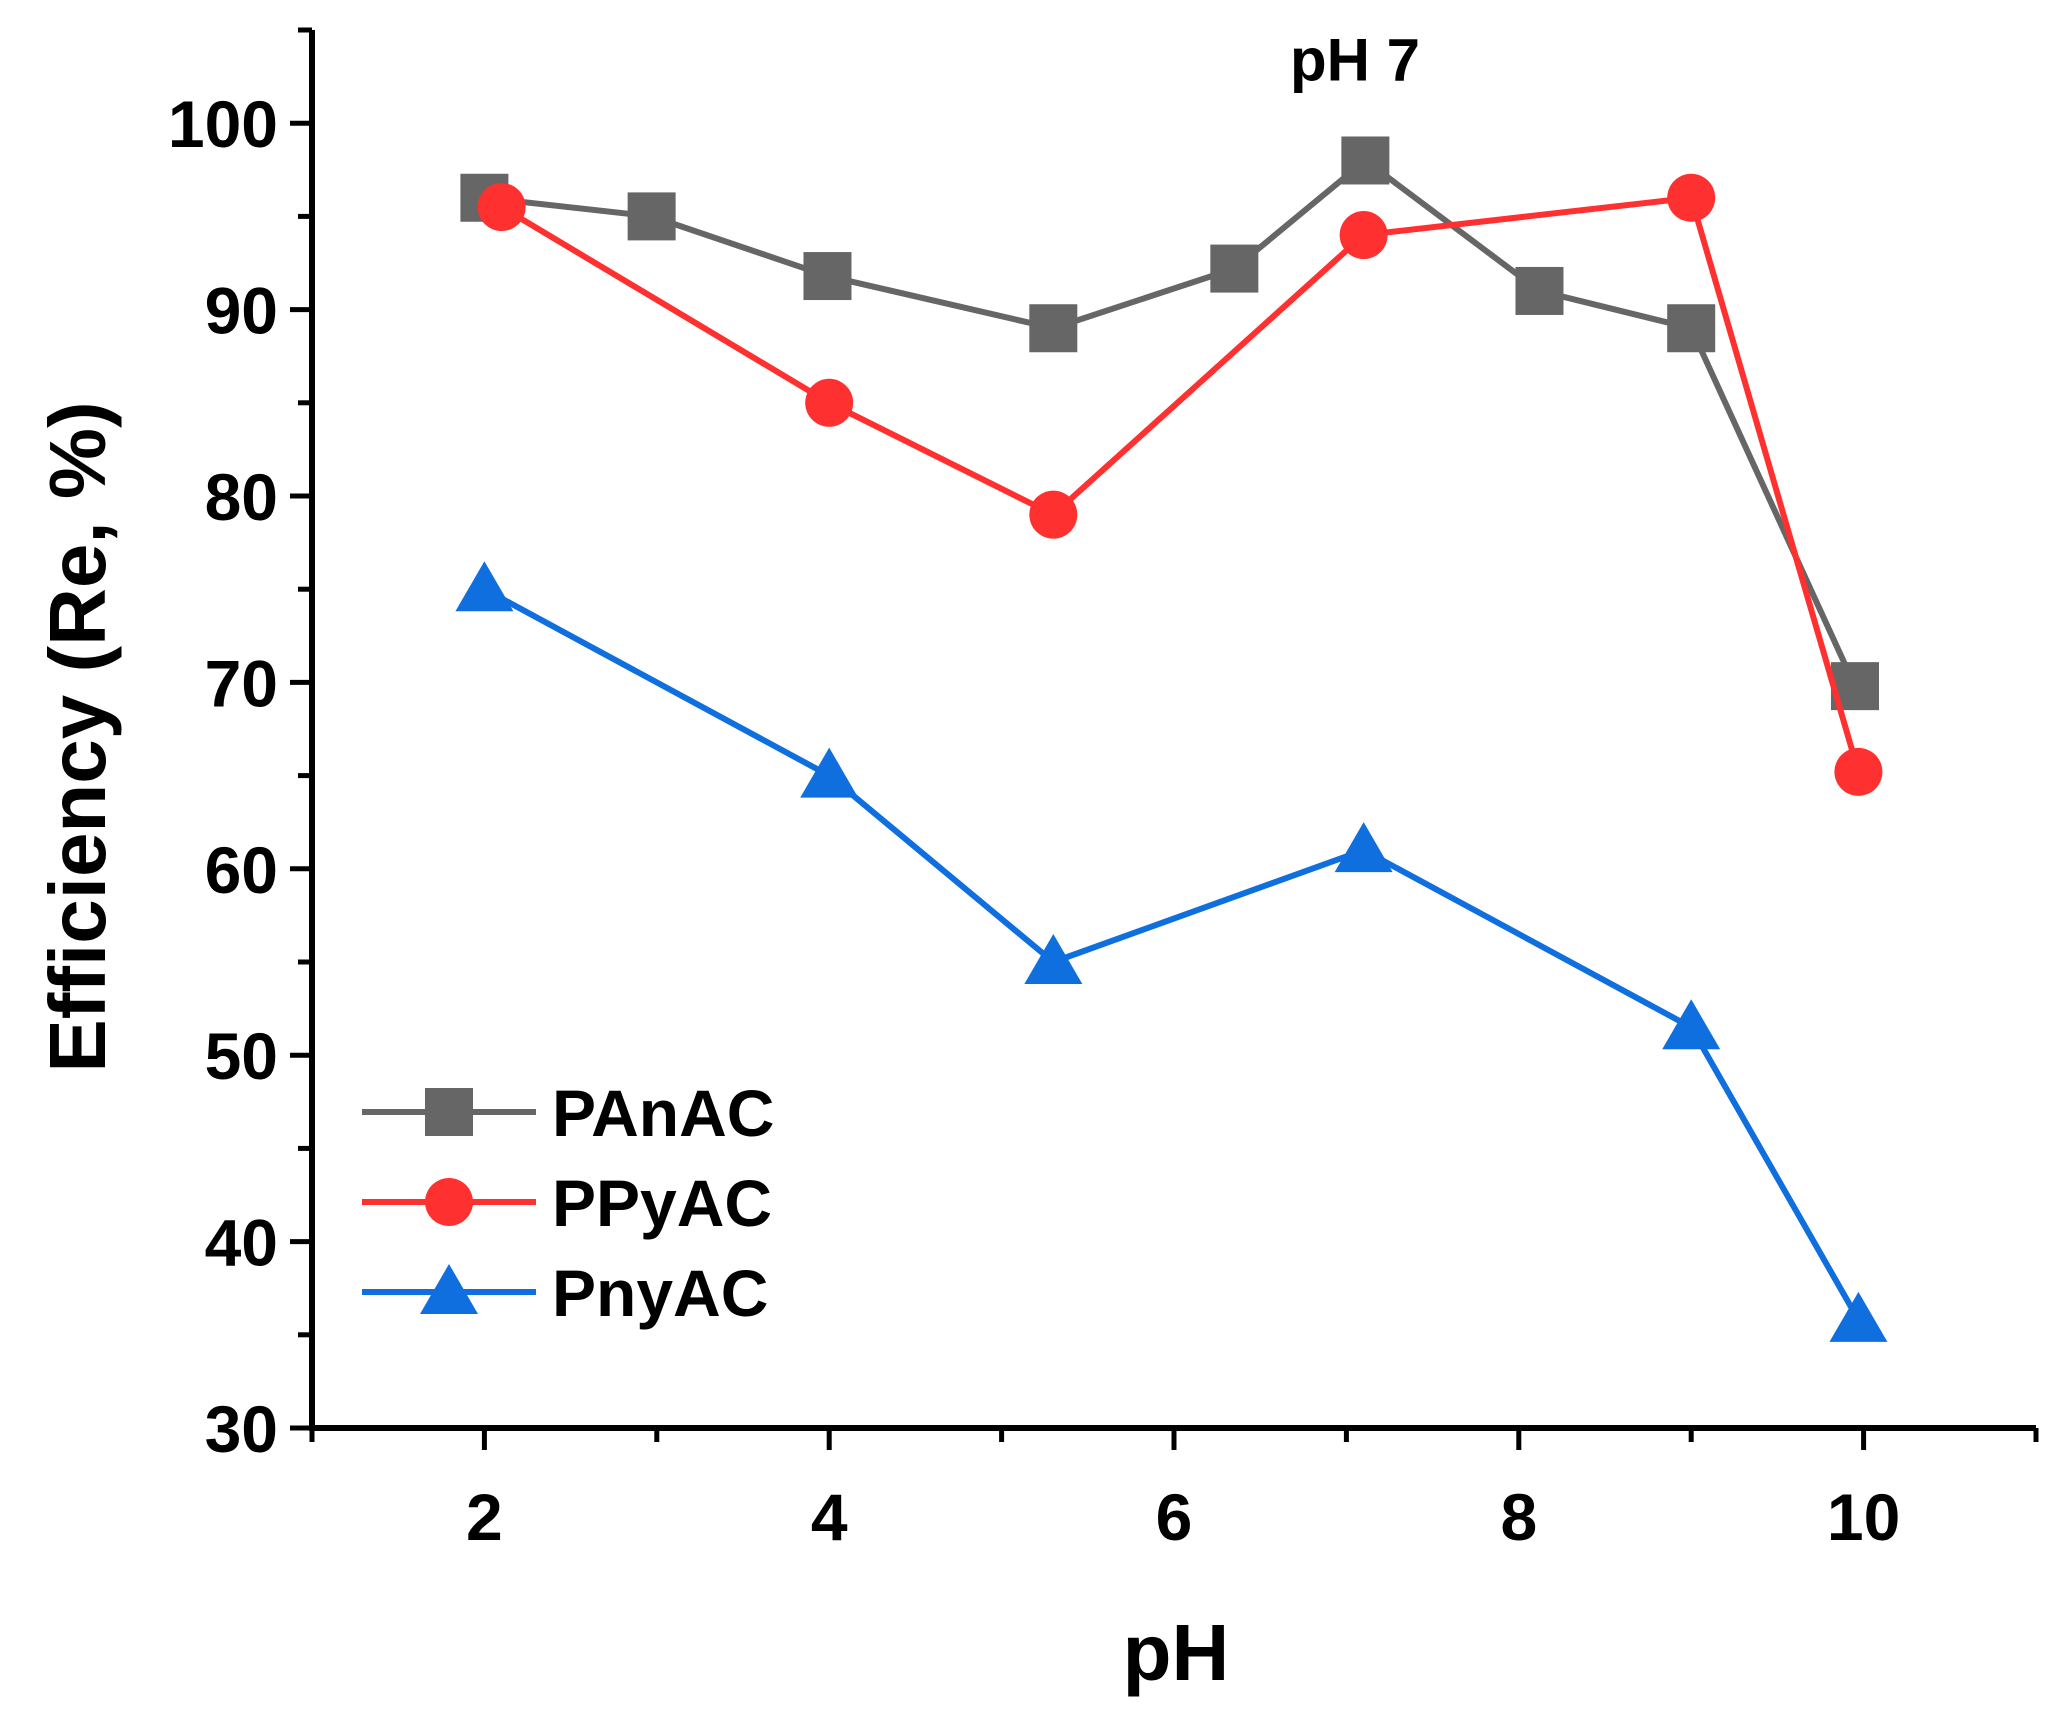 This screenshot has height=1713, width=2070. What do you see at coordinates (484, 1517) in the screenshot?
I see `x-tick-label: 2` at bounding box center [484, 1517].